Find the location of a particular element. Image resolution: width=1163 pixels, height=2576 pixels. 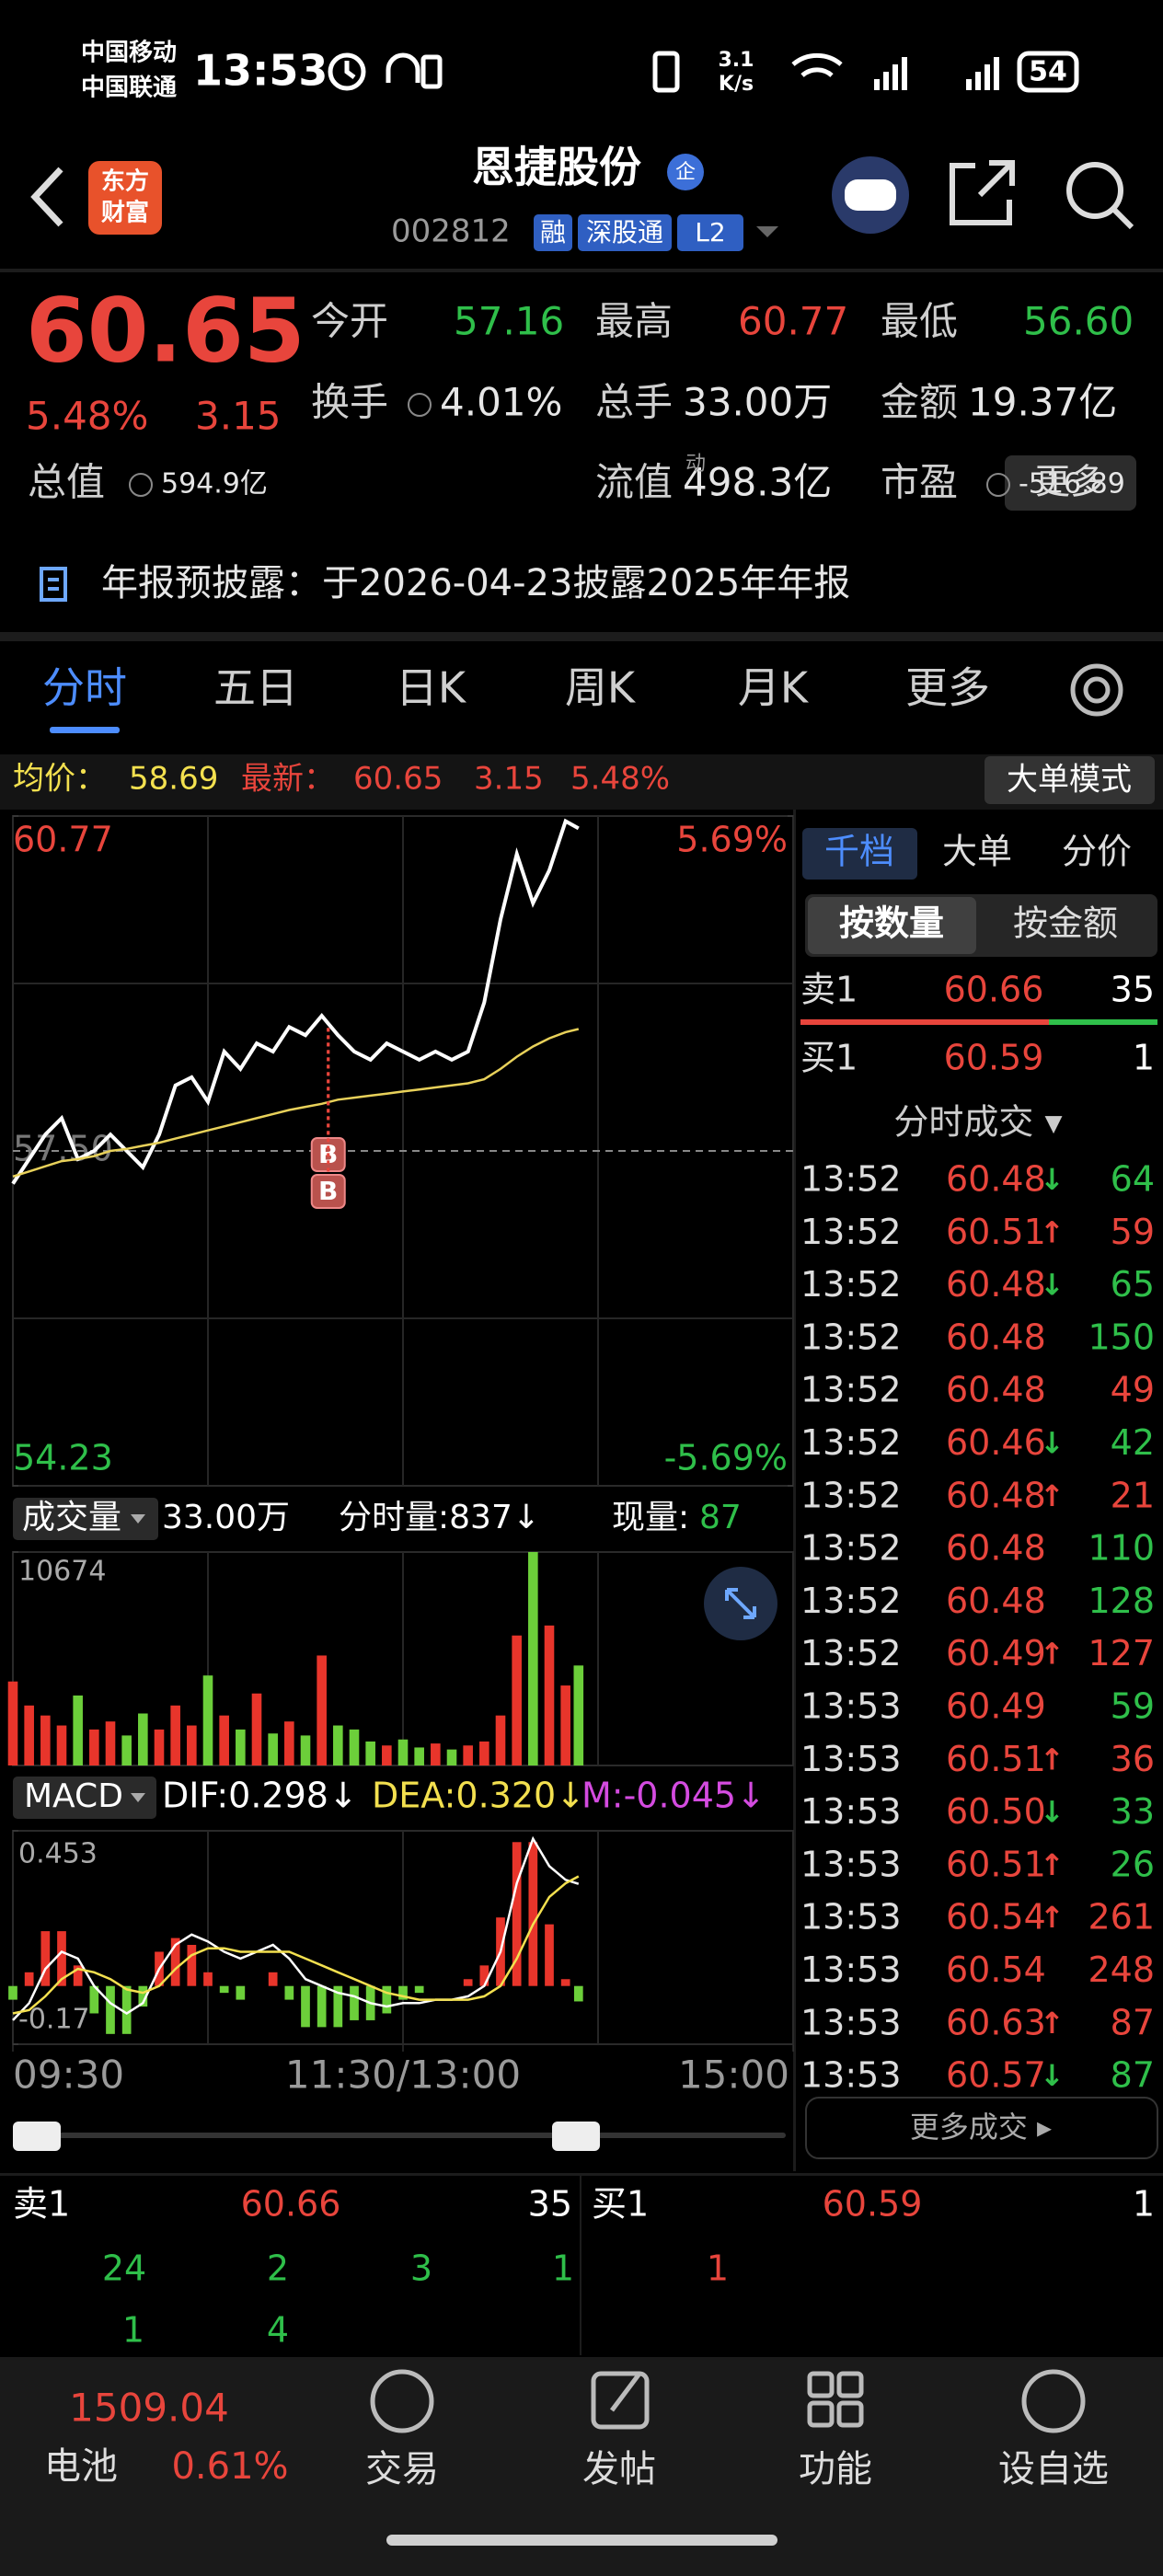

mode-button is located at coordinates (1070, 780).